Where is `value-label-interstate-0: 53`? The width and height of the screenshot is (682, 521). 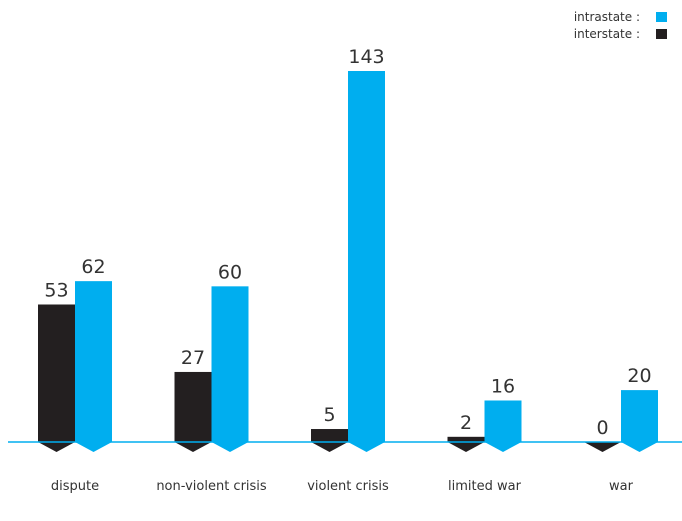 value-label-interstate-0: 53 is located at coordinates (56, 290).